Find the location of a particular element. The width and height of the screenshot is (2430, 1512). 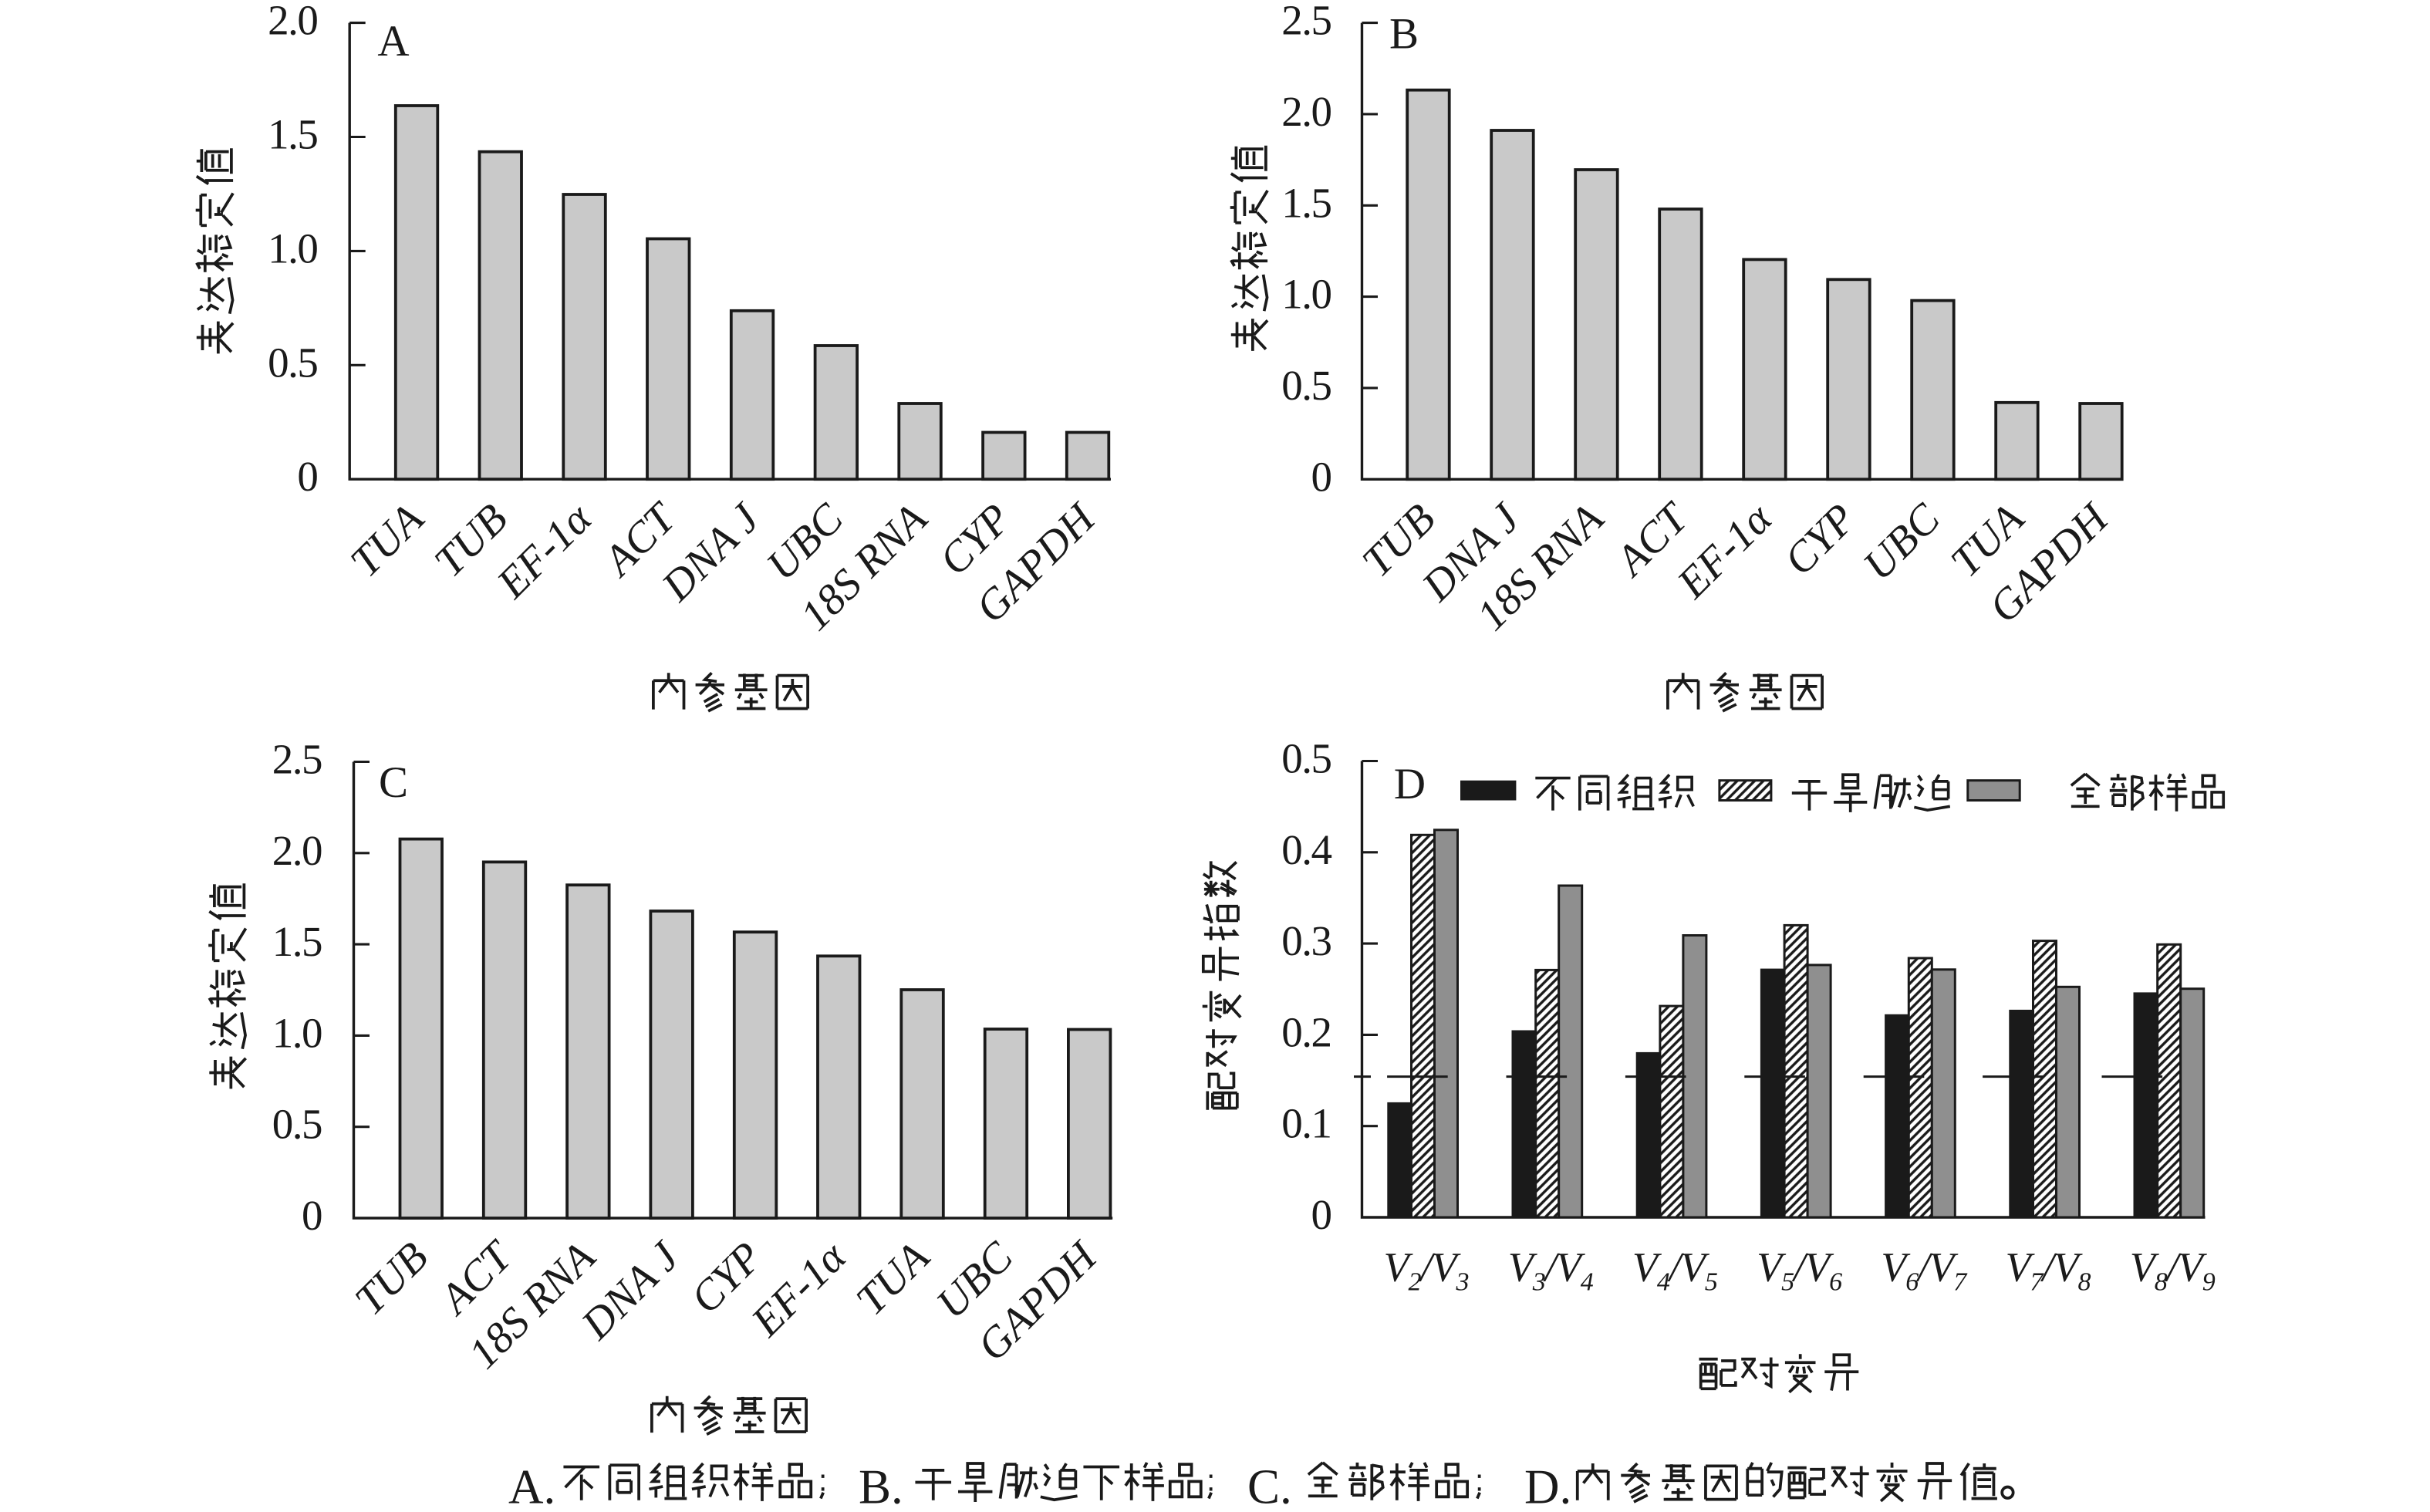

svg-text: TUB is located at coordinates (391, 1279).